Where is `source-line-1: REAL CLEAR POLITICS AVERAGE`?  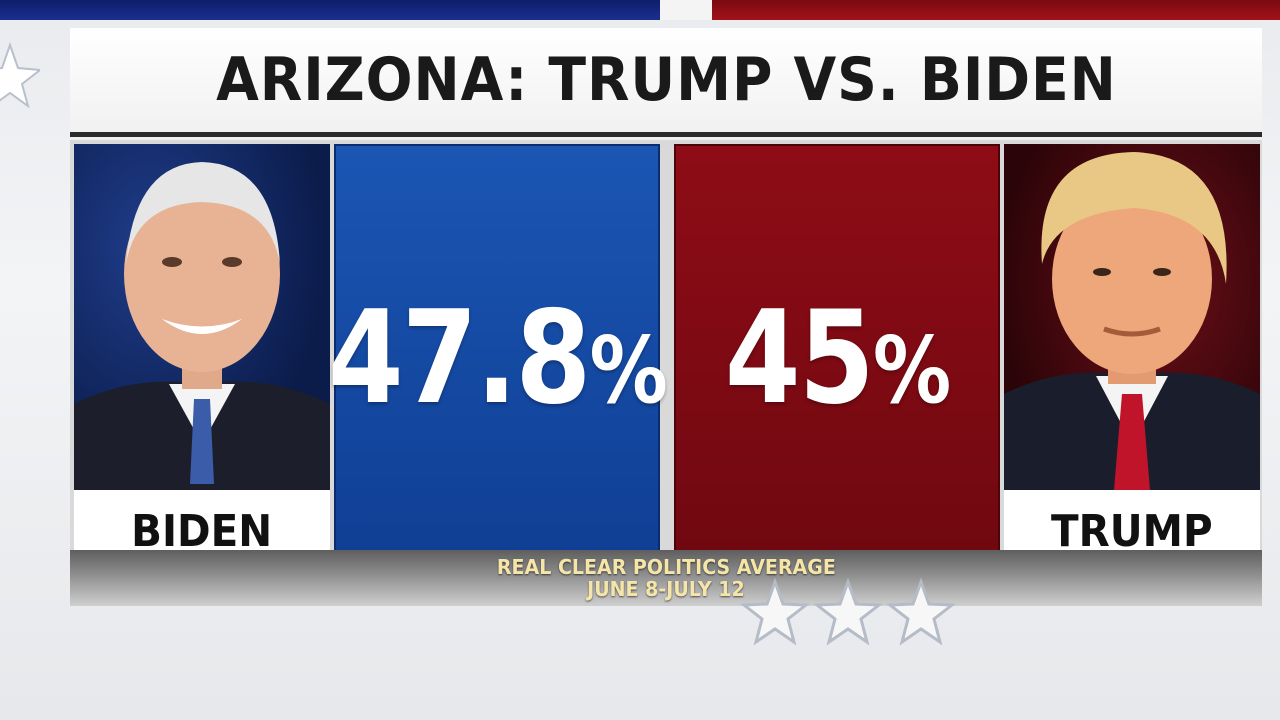
source-line-1: REAL CLEAR POLITICS AVERAGE is located at coordinates (666, 567).